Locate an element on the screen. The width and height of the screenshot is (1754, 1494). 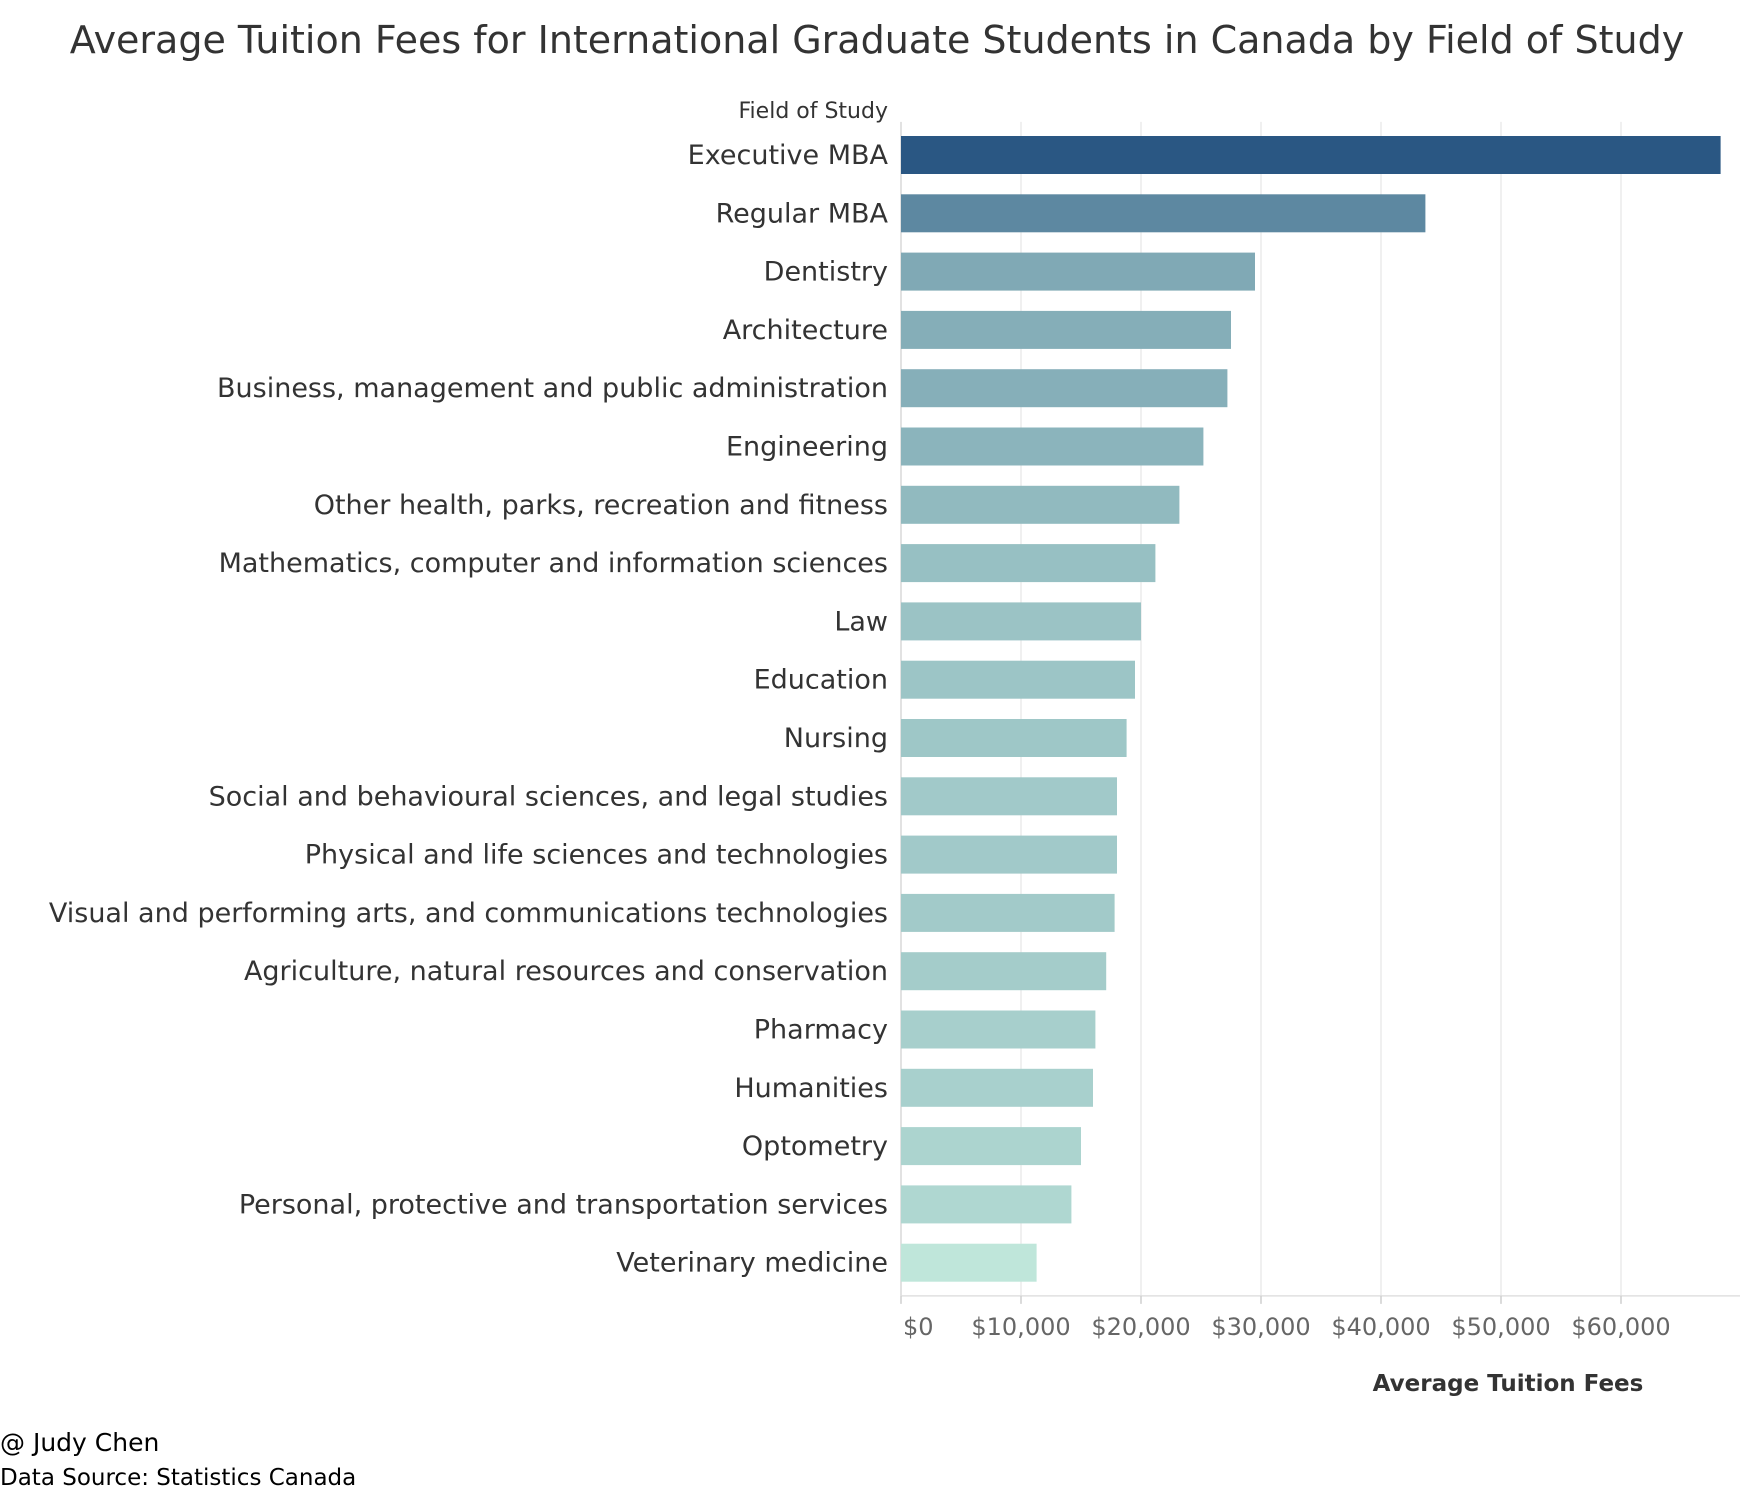
category-label: Architecture is located at coordinates (805, 330).